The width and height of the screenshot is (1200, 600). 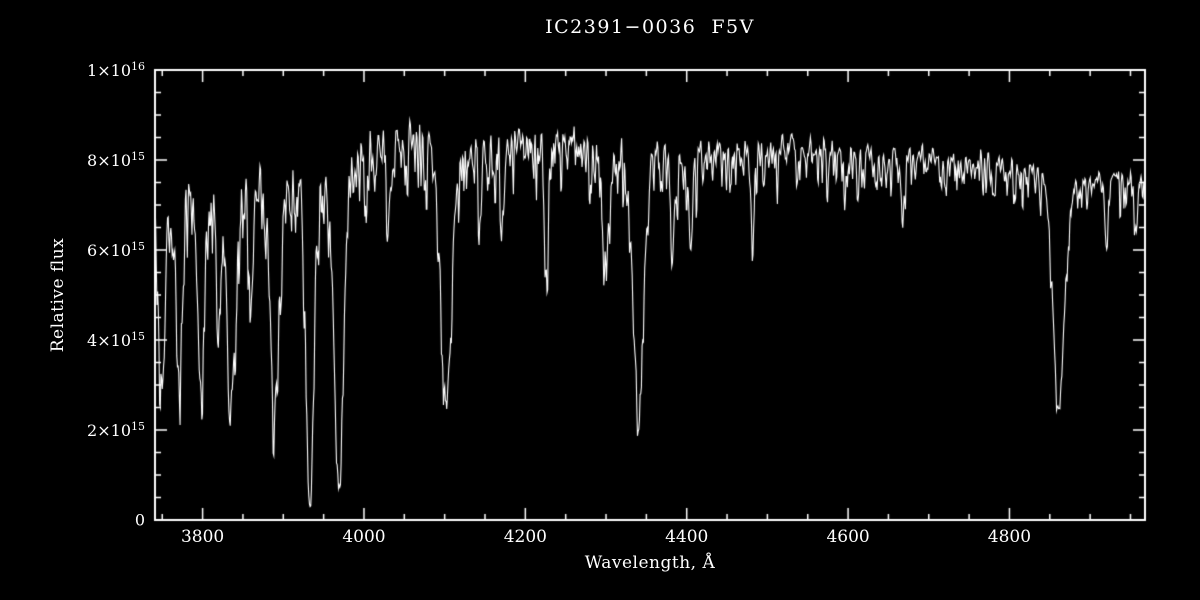 What do you see at coordinates (116, 70) in the screenshot?
I see `y-tick-label: 1×10¹⁶` at bounding box center [116, 70].